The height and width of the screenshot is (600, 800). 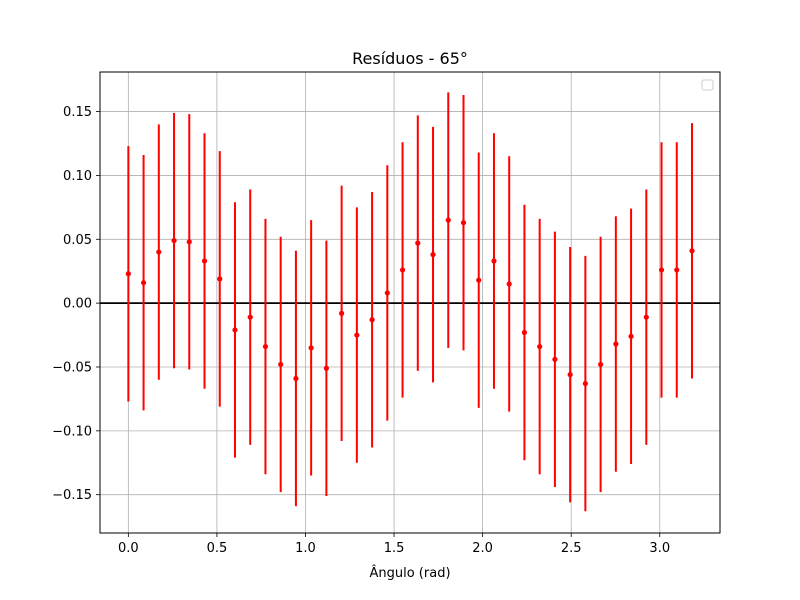 I want to click on y-tick-label: 0.10, so click(x=77, y=176).